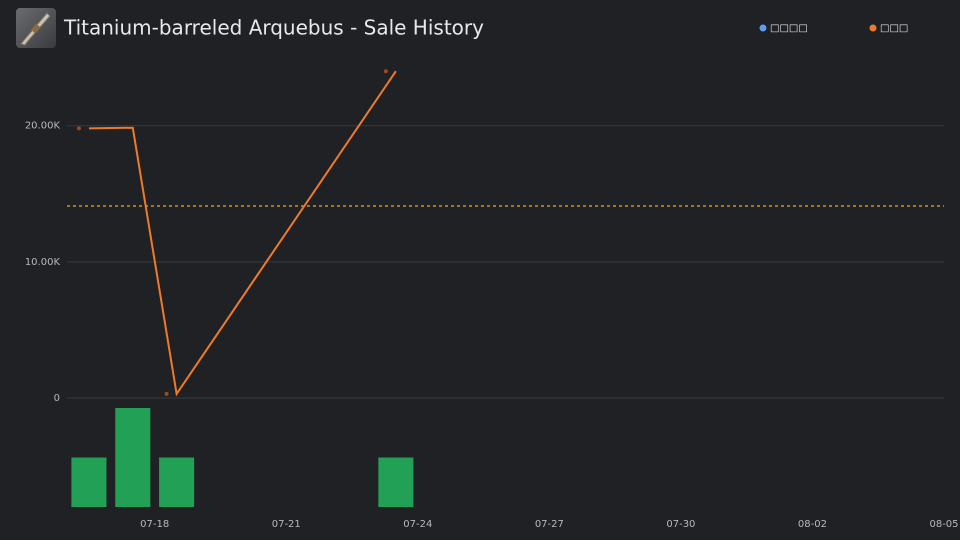 The image size is (960, 540). I want to click on x-tick-label: 07-18, so click(154, 524).